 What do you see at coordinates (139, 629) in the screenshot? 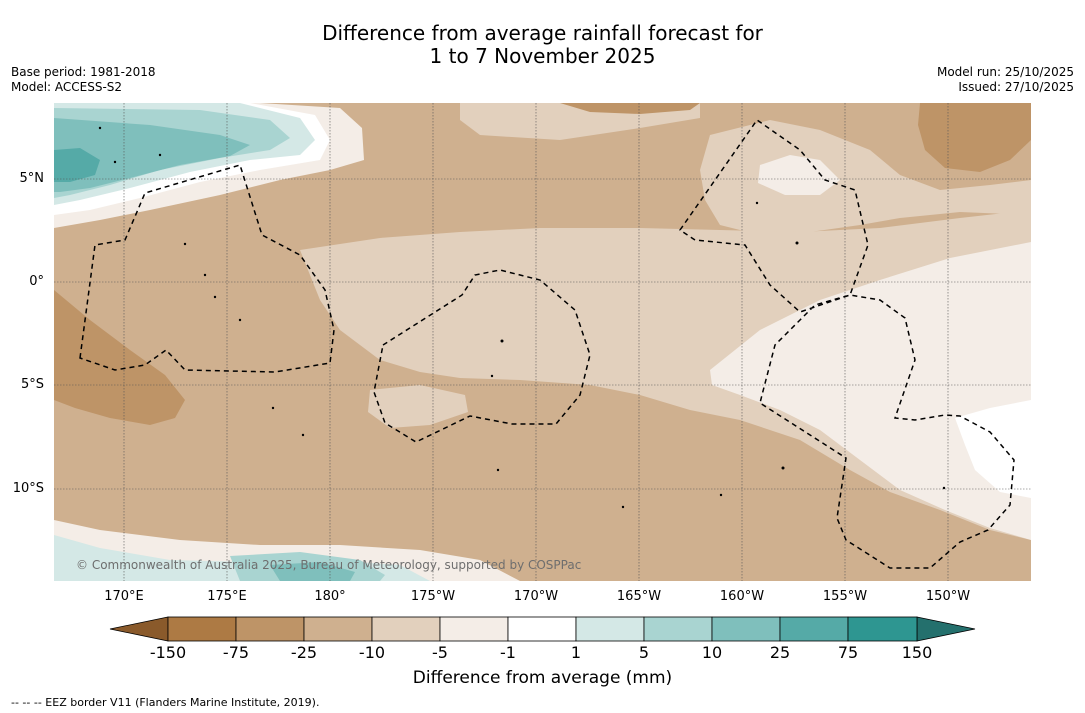
I see `colorbar-extend-min` at bounding box center [139, 629].